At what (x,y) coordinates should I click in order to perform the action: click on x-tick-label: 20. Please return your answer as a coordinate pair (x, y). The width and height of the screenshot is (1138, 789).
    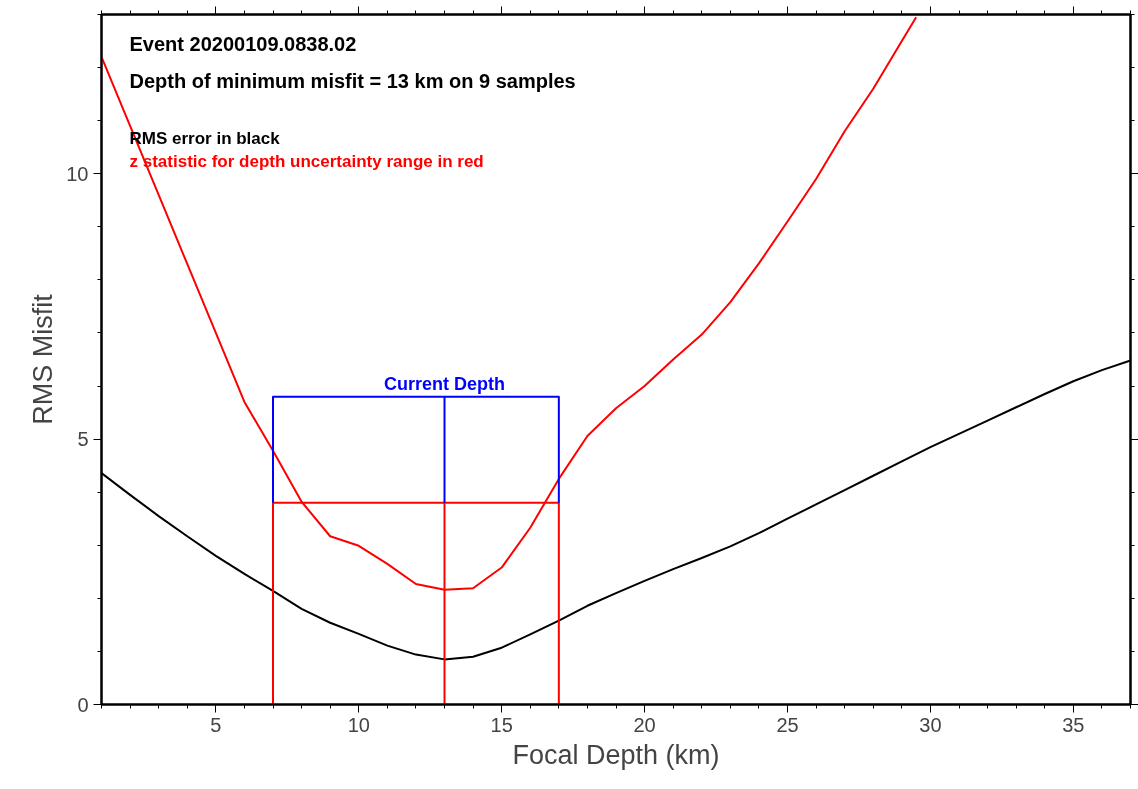
    Looking at the image, I should click on (644, 724).